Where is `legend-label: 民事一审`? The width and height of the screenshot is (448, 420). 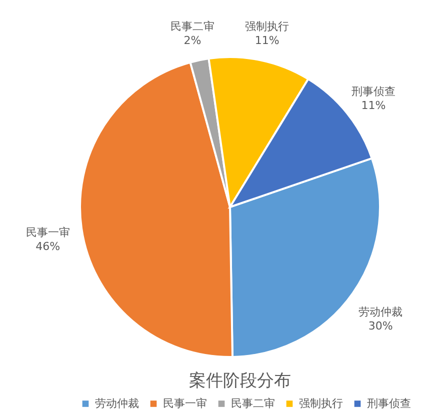
legend-label: 民事一审 is located at coordinates (185, 403).